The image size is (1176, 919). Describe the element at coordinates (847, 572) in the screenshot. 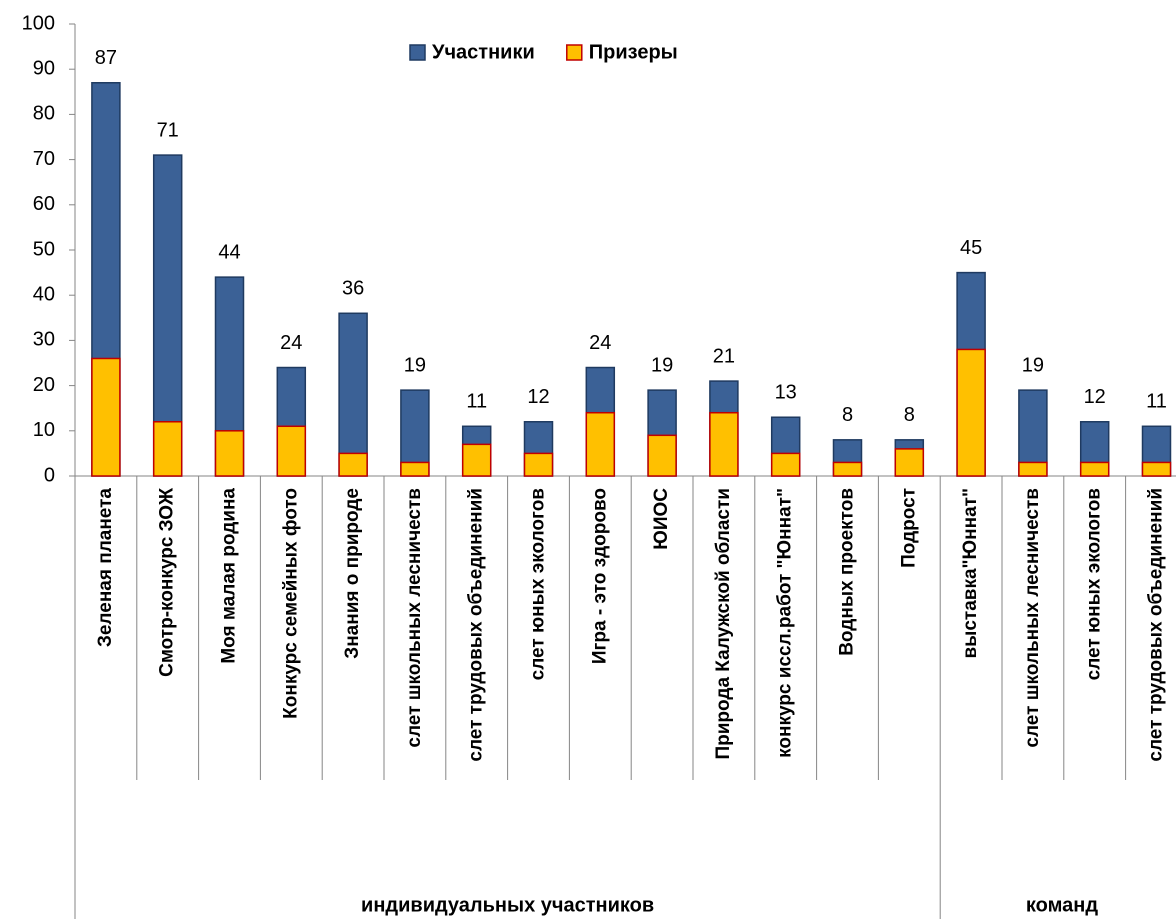

I see `x-tick-label: Водных проектов` at that location.